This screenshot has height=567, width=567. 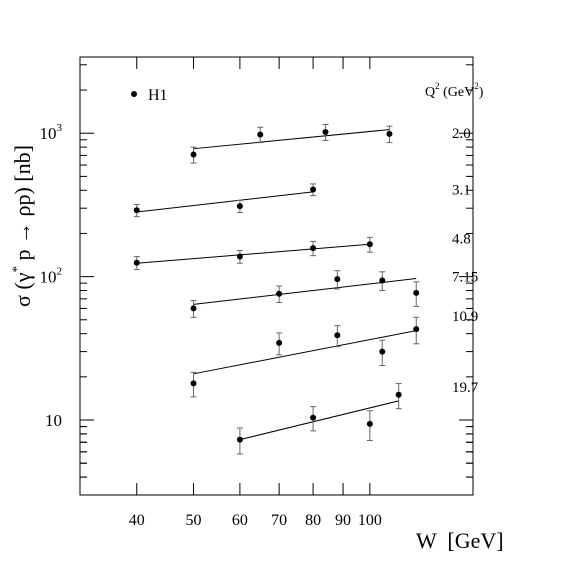 What do you see at coordinates (461, 134) in the screenshot?
I see `series-q2-label: 2.0` at bounding box center [461, 134].